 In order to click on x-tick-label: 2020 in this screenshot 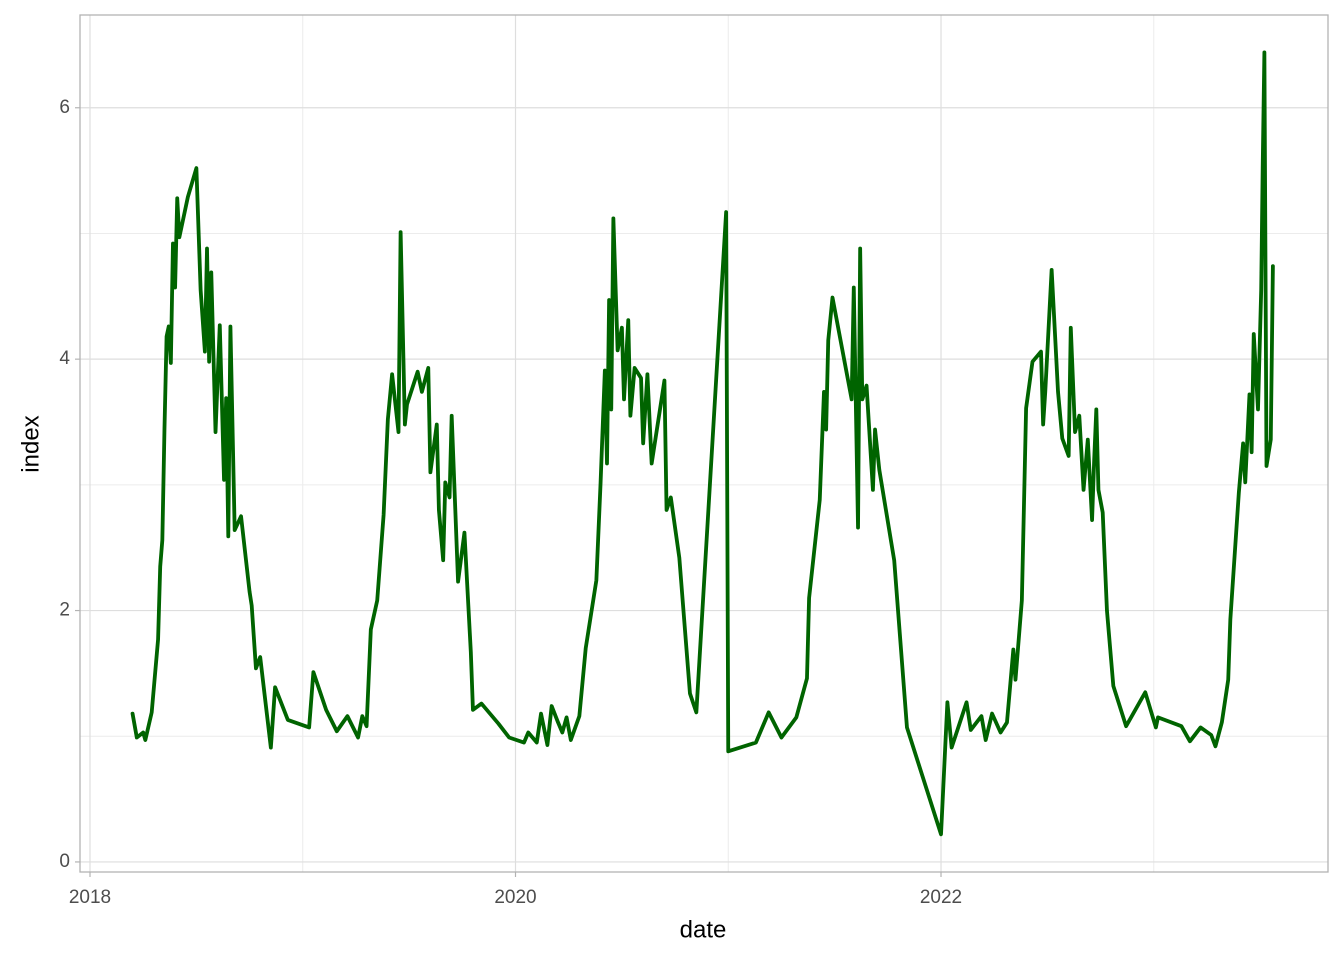, I will do `click(515, 897)`.